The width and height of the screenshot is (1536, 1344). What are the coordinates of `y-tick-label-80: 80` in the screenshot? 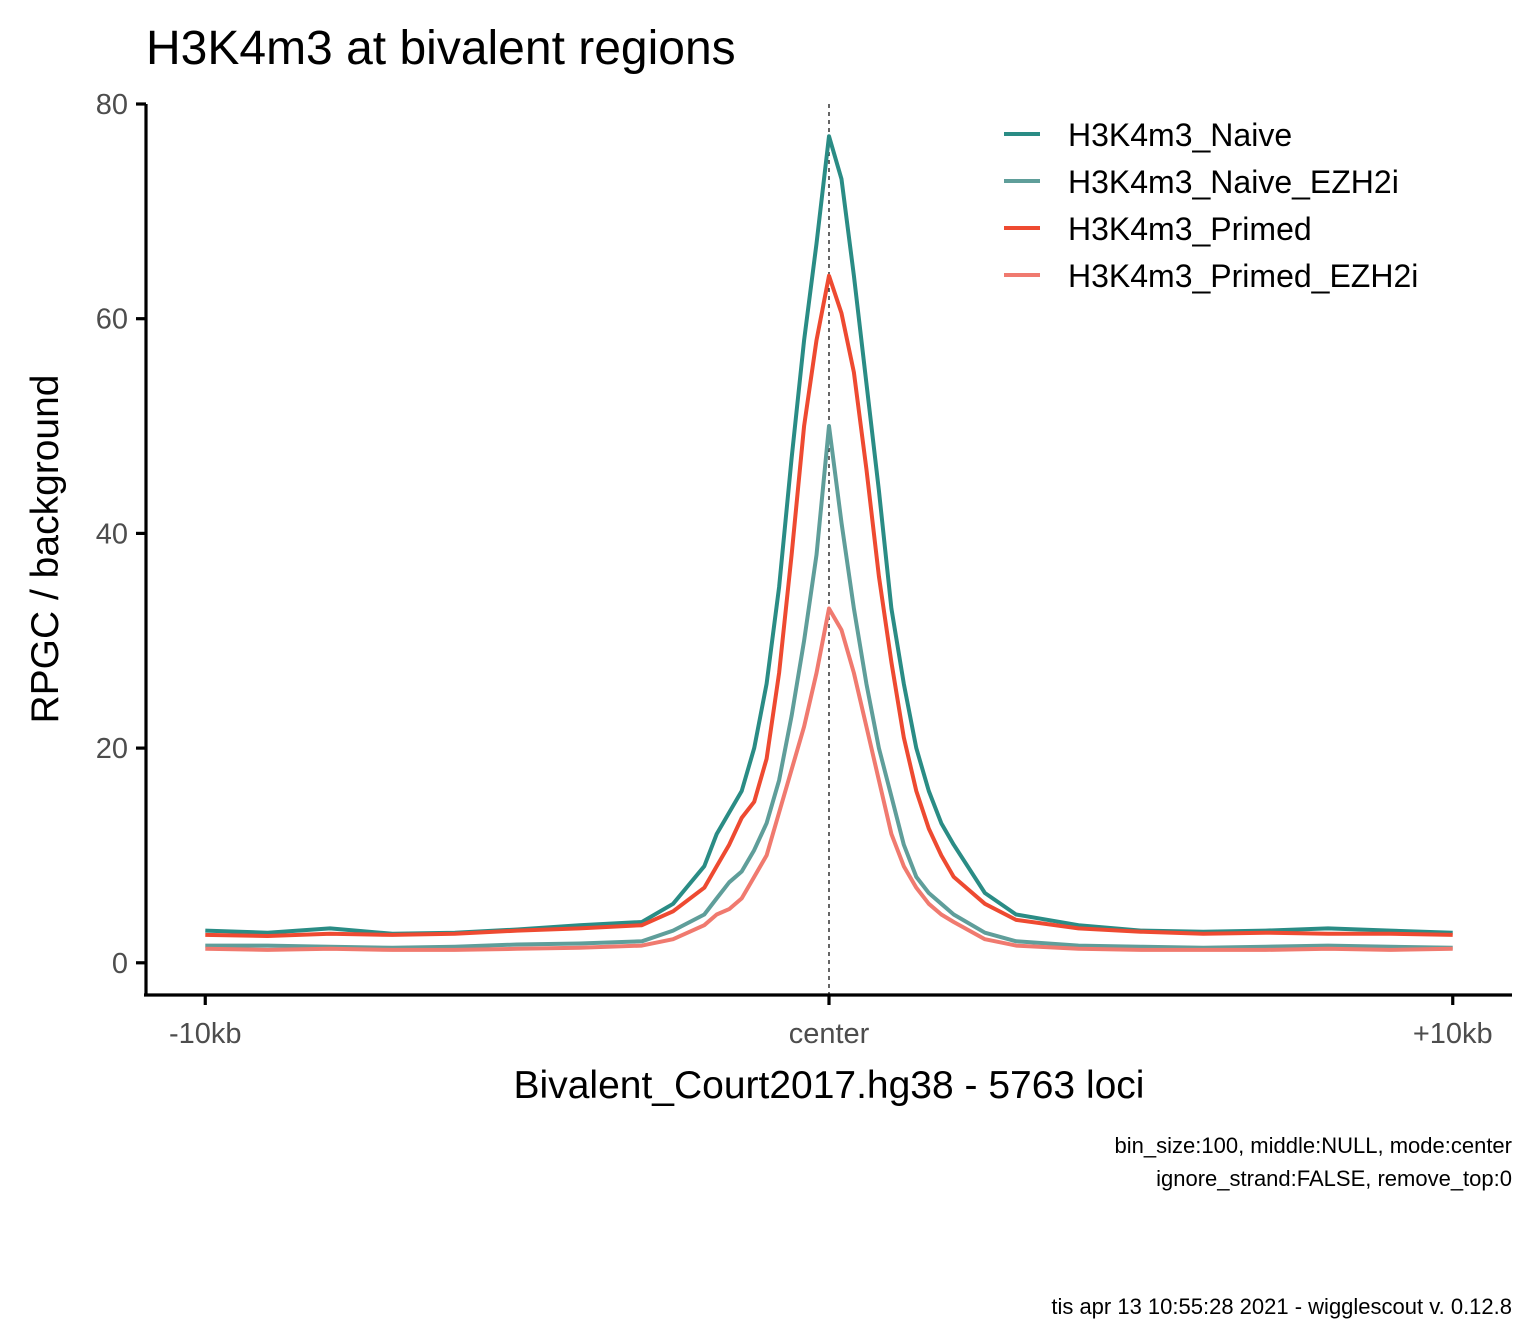 It's located at (112, 105).